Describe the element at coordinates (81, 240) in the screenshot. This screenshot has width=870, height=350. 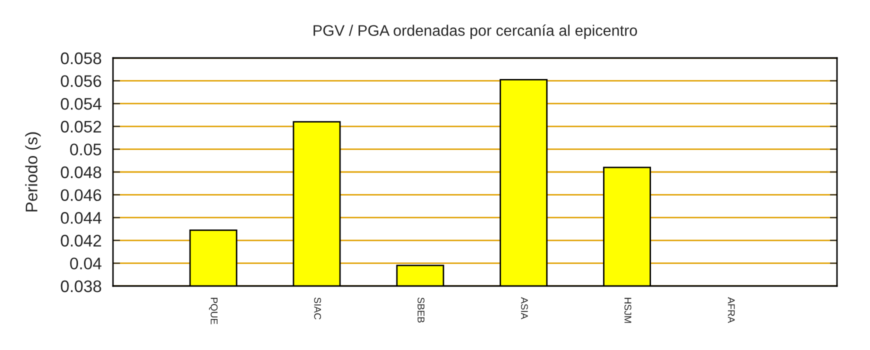
I see `y-tick-label: 0.042` at that location.